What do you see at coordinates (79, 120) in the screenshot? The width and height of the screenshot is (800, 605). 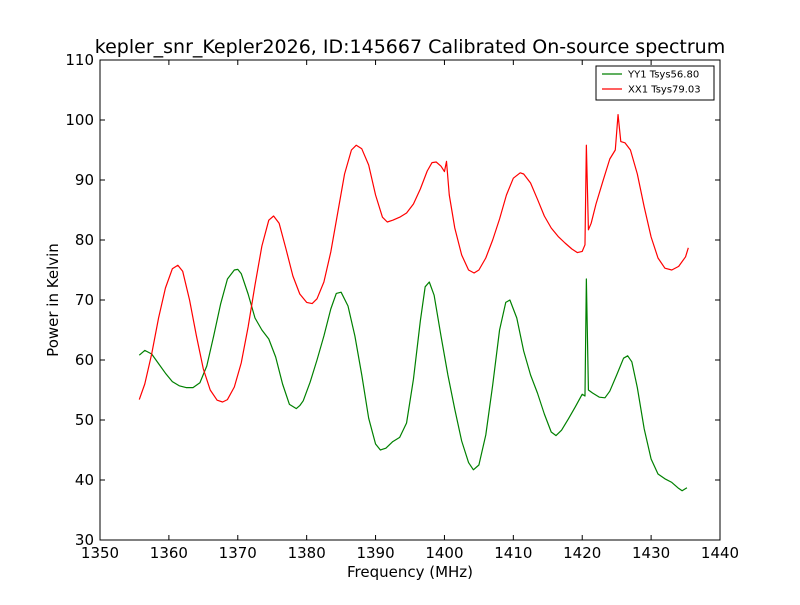 I see `y-tick-label: 100` at bounding box center [79, 120].